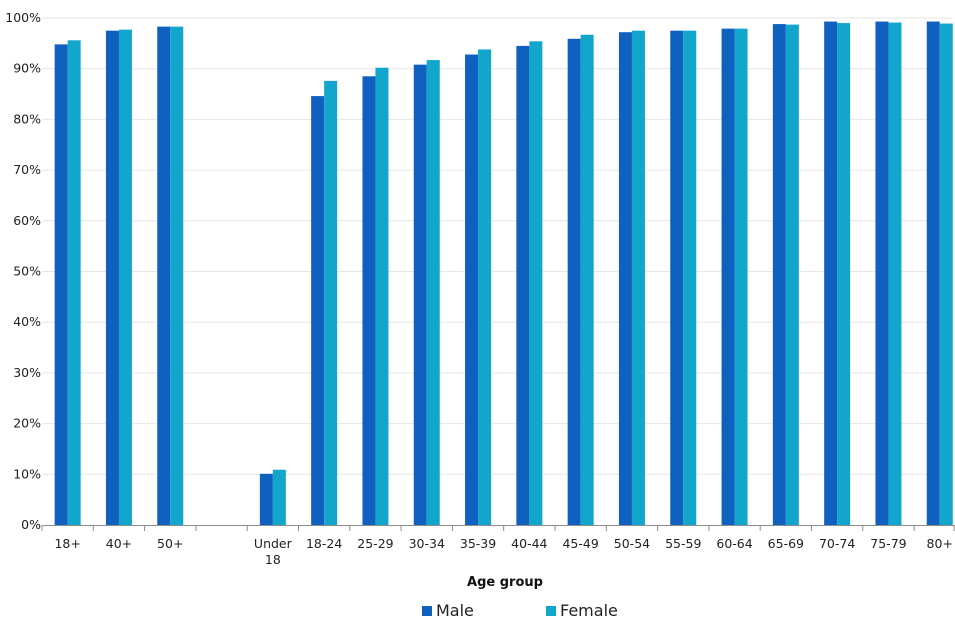  What do you see at coordinates (786, 543) in the screenshot?
I see `x-tick-label: 65-69` at bounding box center [786, 543].